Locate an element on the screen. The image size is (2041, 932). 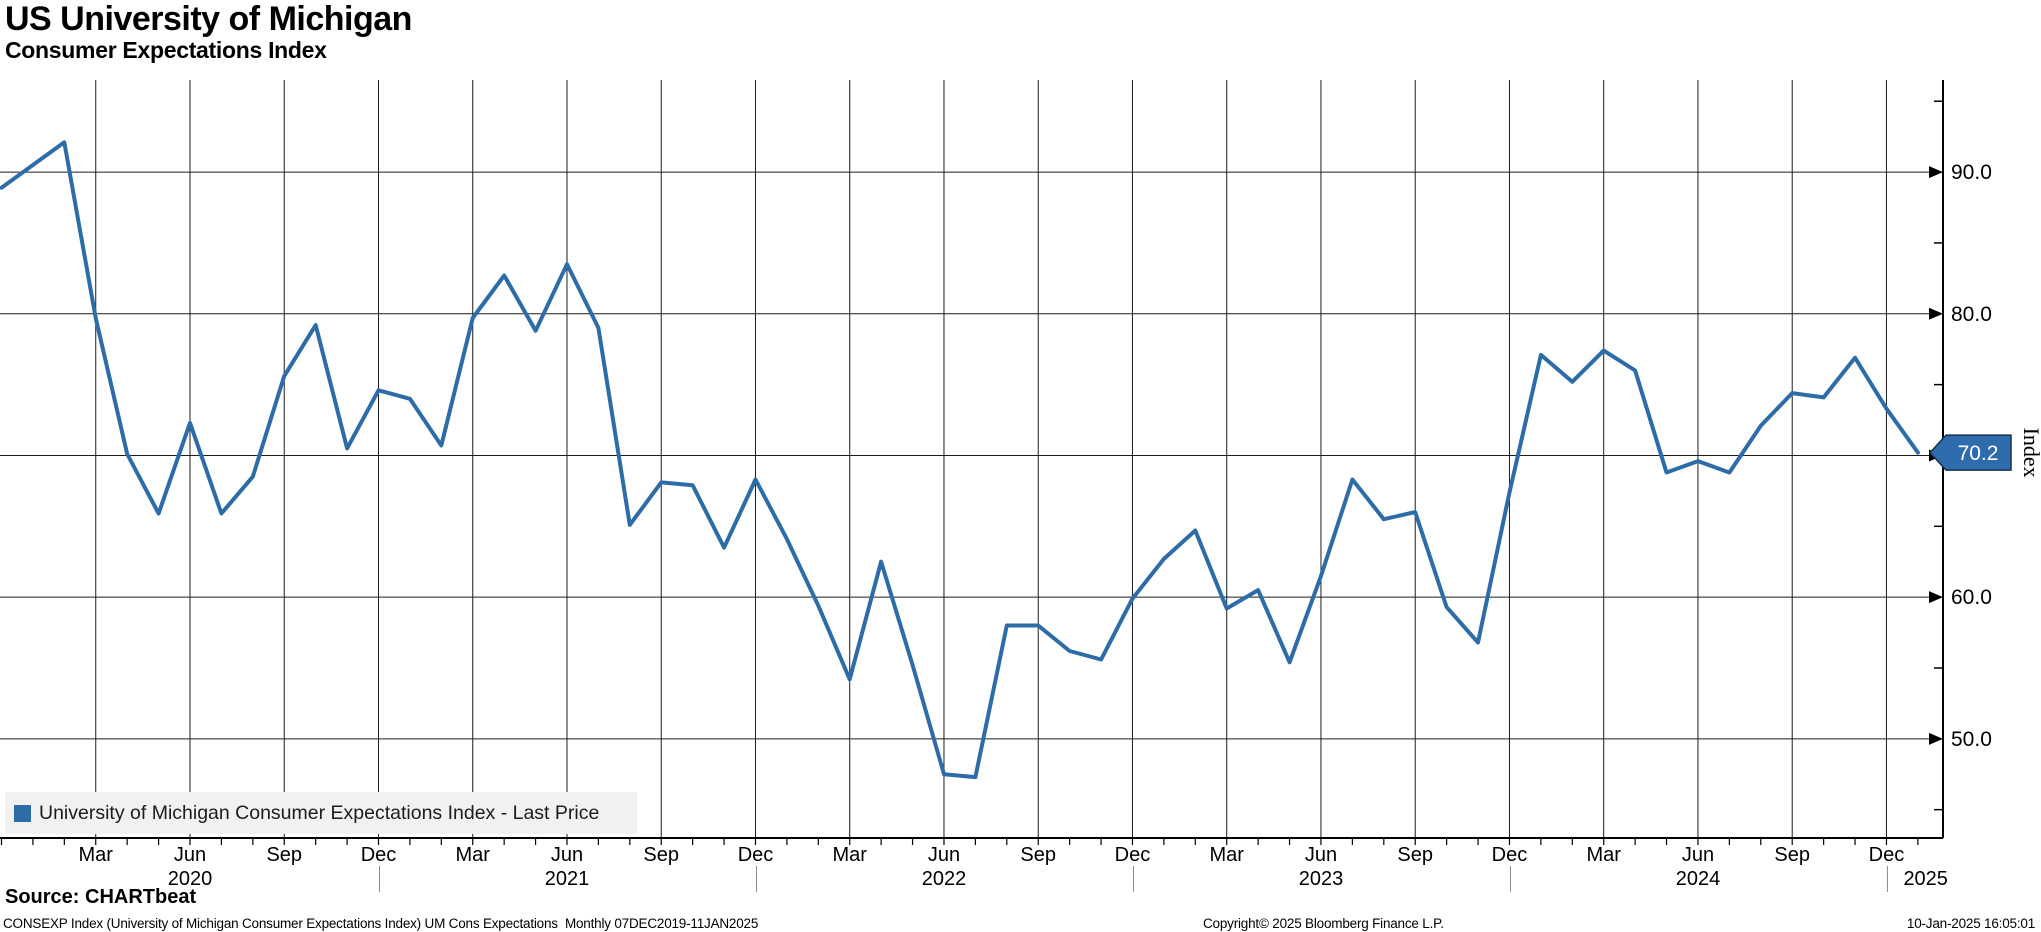
source-label: Source: CHARTbeat is located at coordinates (101, 897).